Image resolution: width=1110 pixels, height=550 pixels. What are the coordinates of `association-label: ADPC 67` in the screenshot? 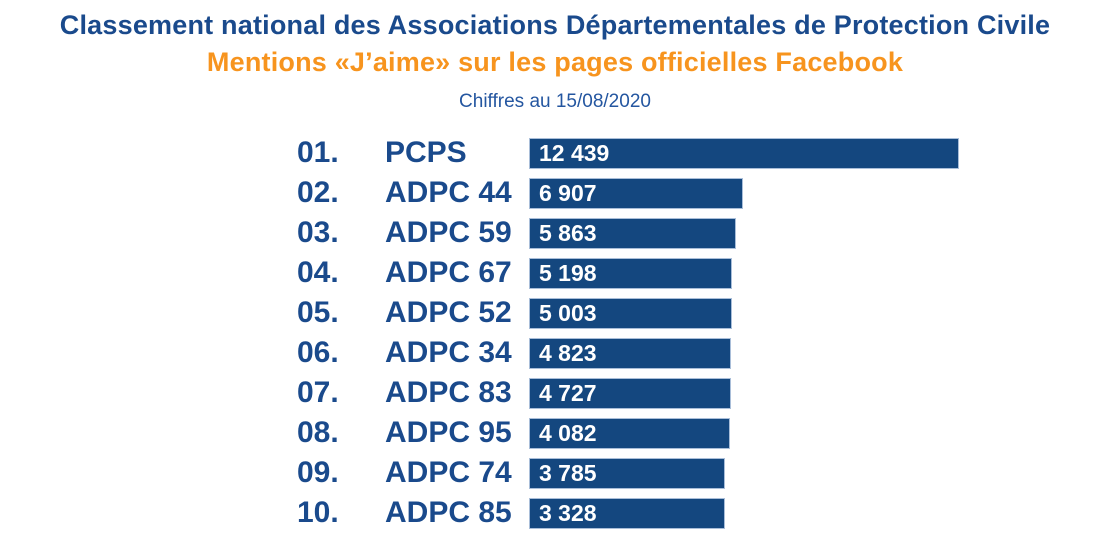 It's located at (448, 272).